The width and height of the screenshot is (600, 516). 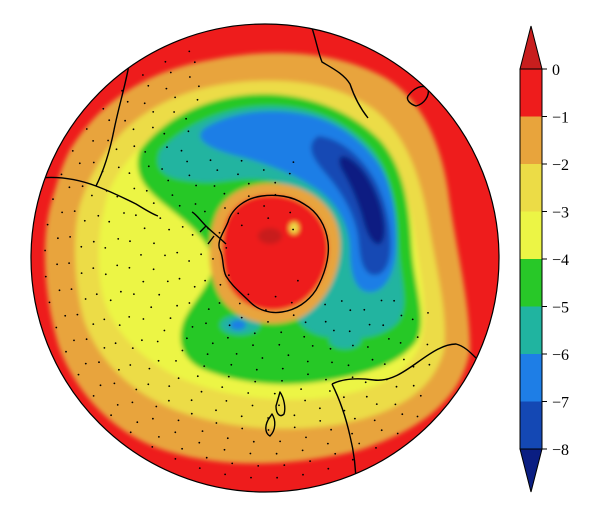 What do you see at coordinates (560, 118) in the screenshot?
I see `colorbar-tick-label: −1` at bounding box center [560, 118].